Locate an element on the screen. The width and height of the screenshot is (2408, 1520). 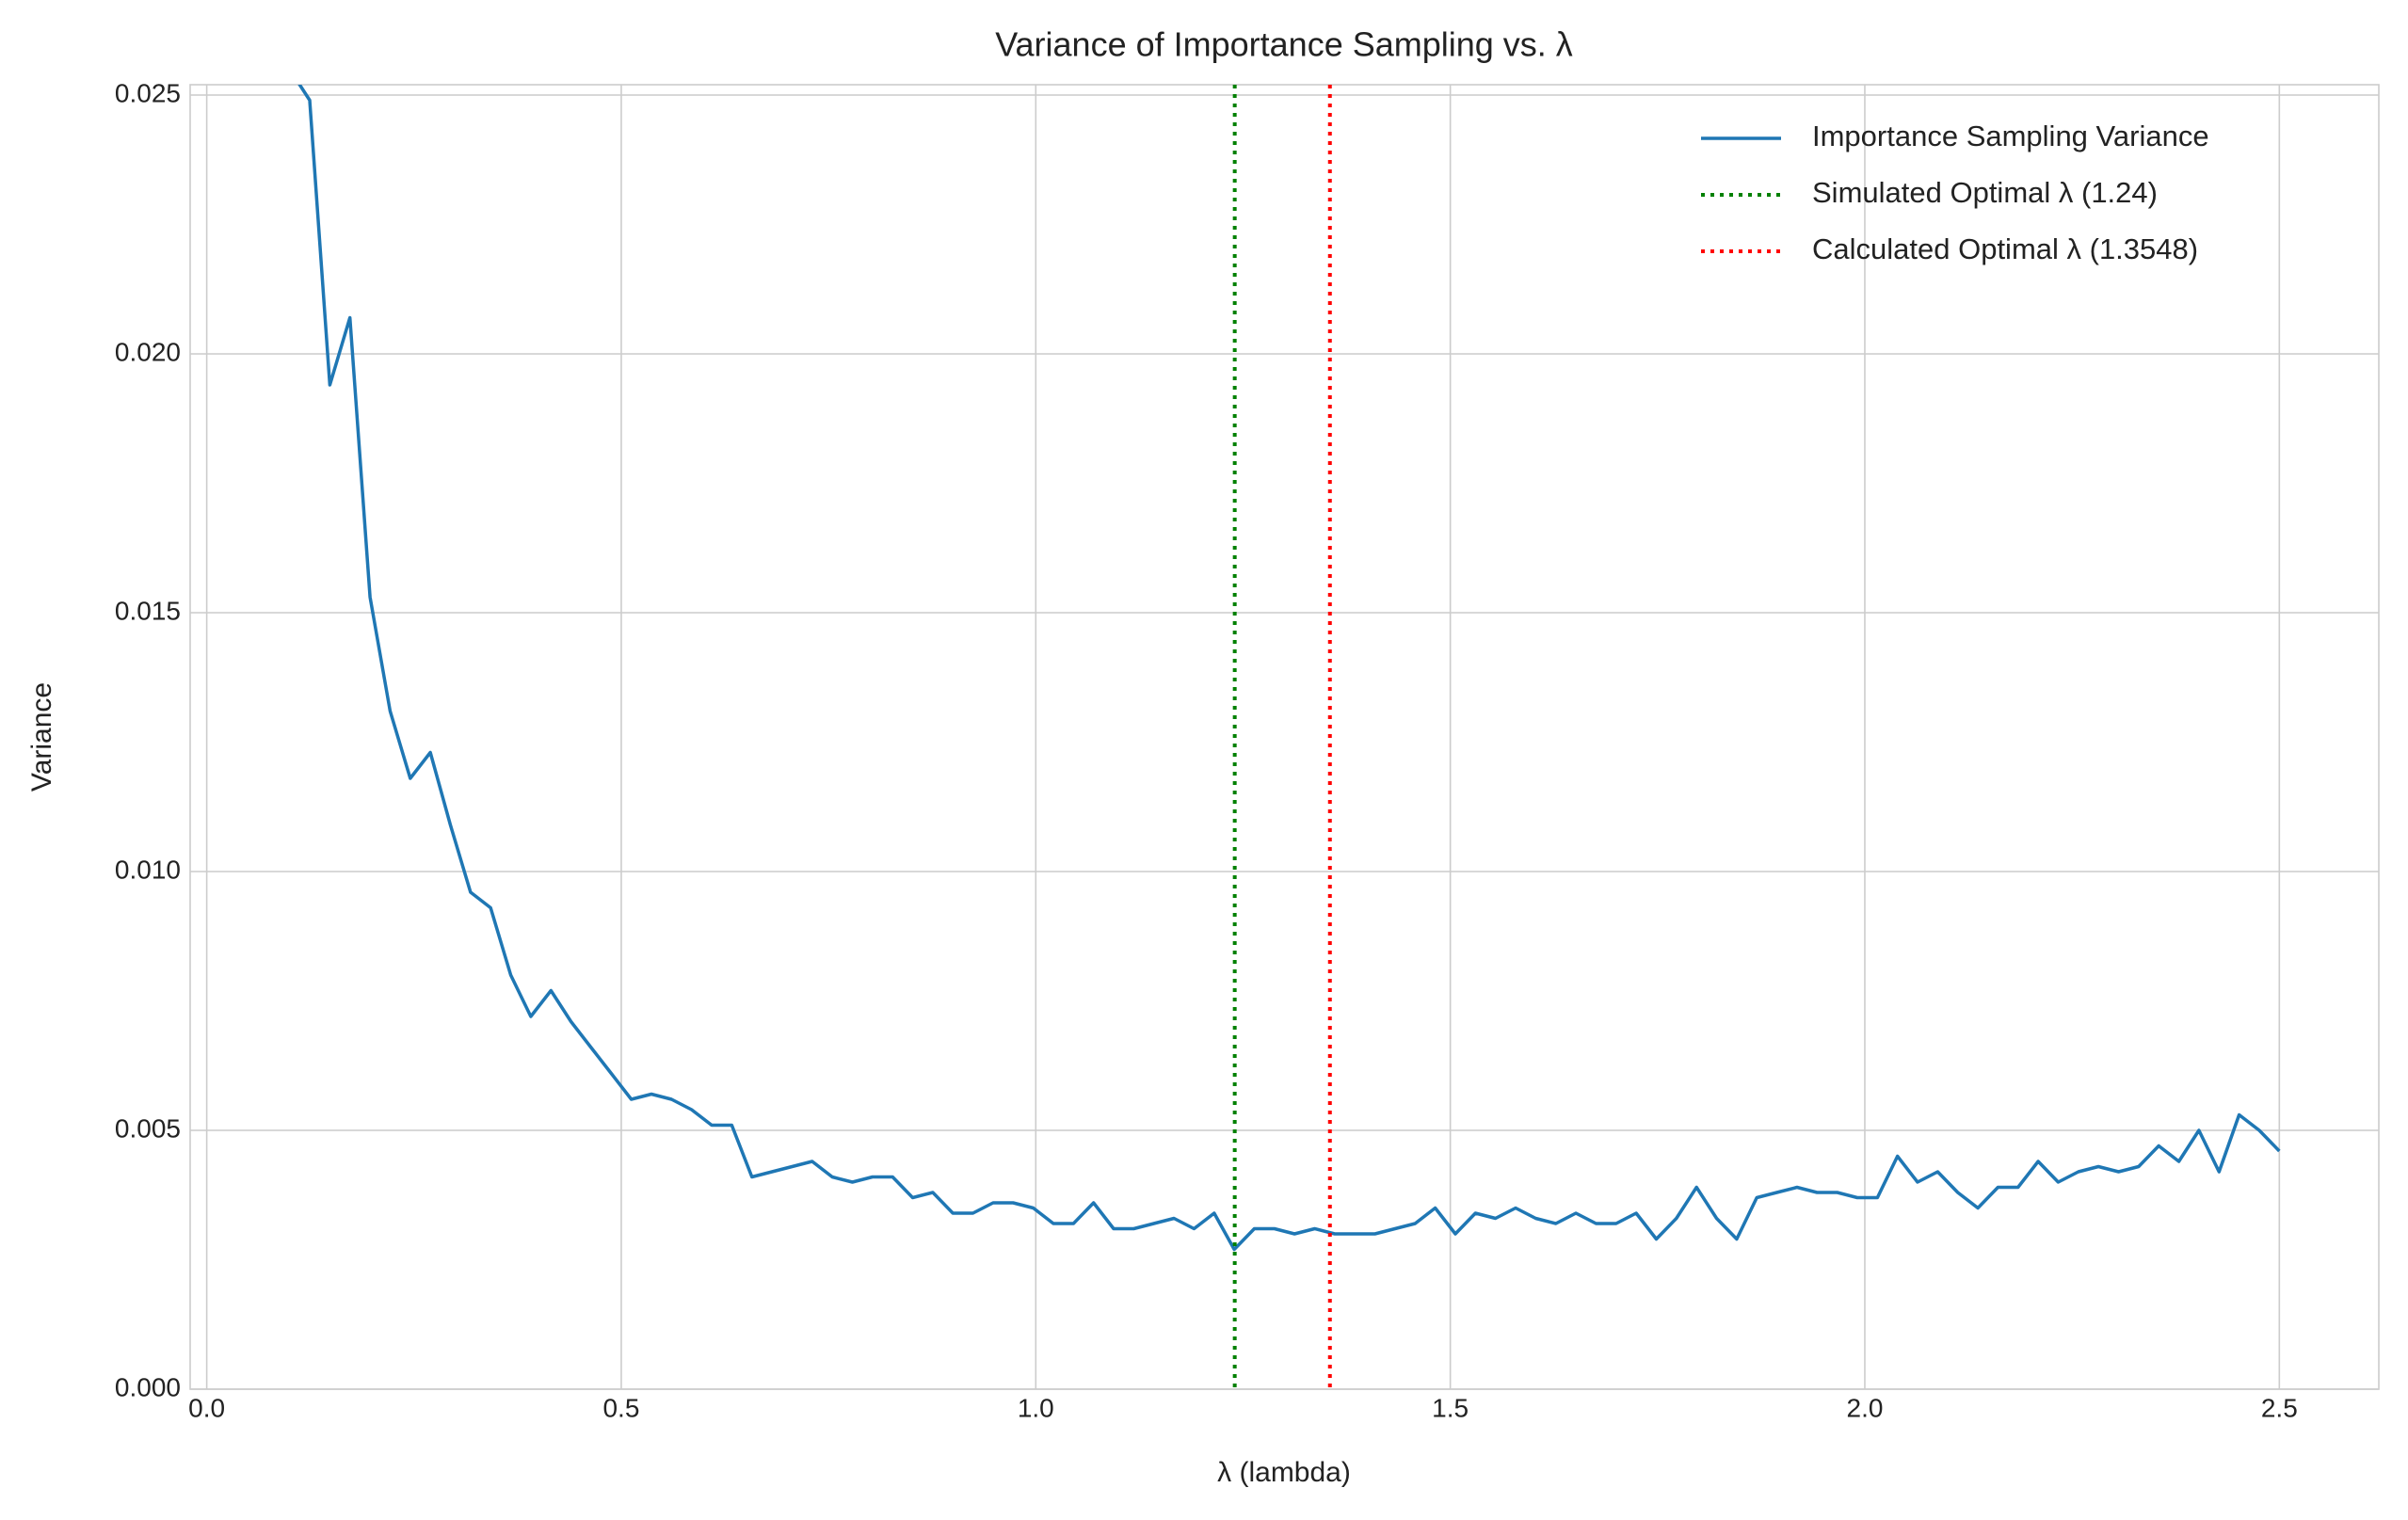
legend-label: Simulated Optimal λ (1.24) is located at coordinates (1985, 192).